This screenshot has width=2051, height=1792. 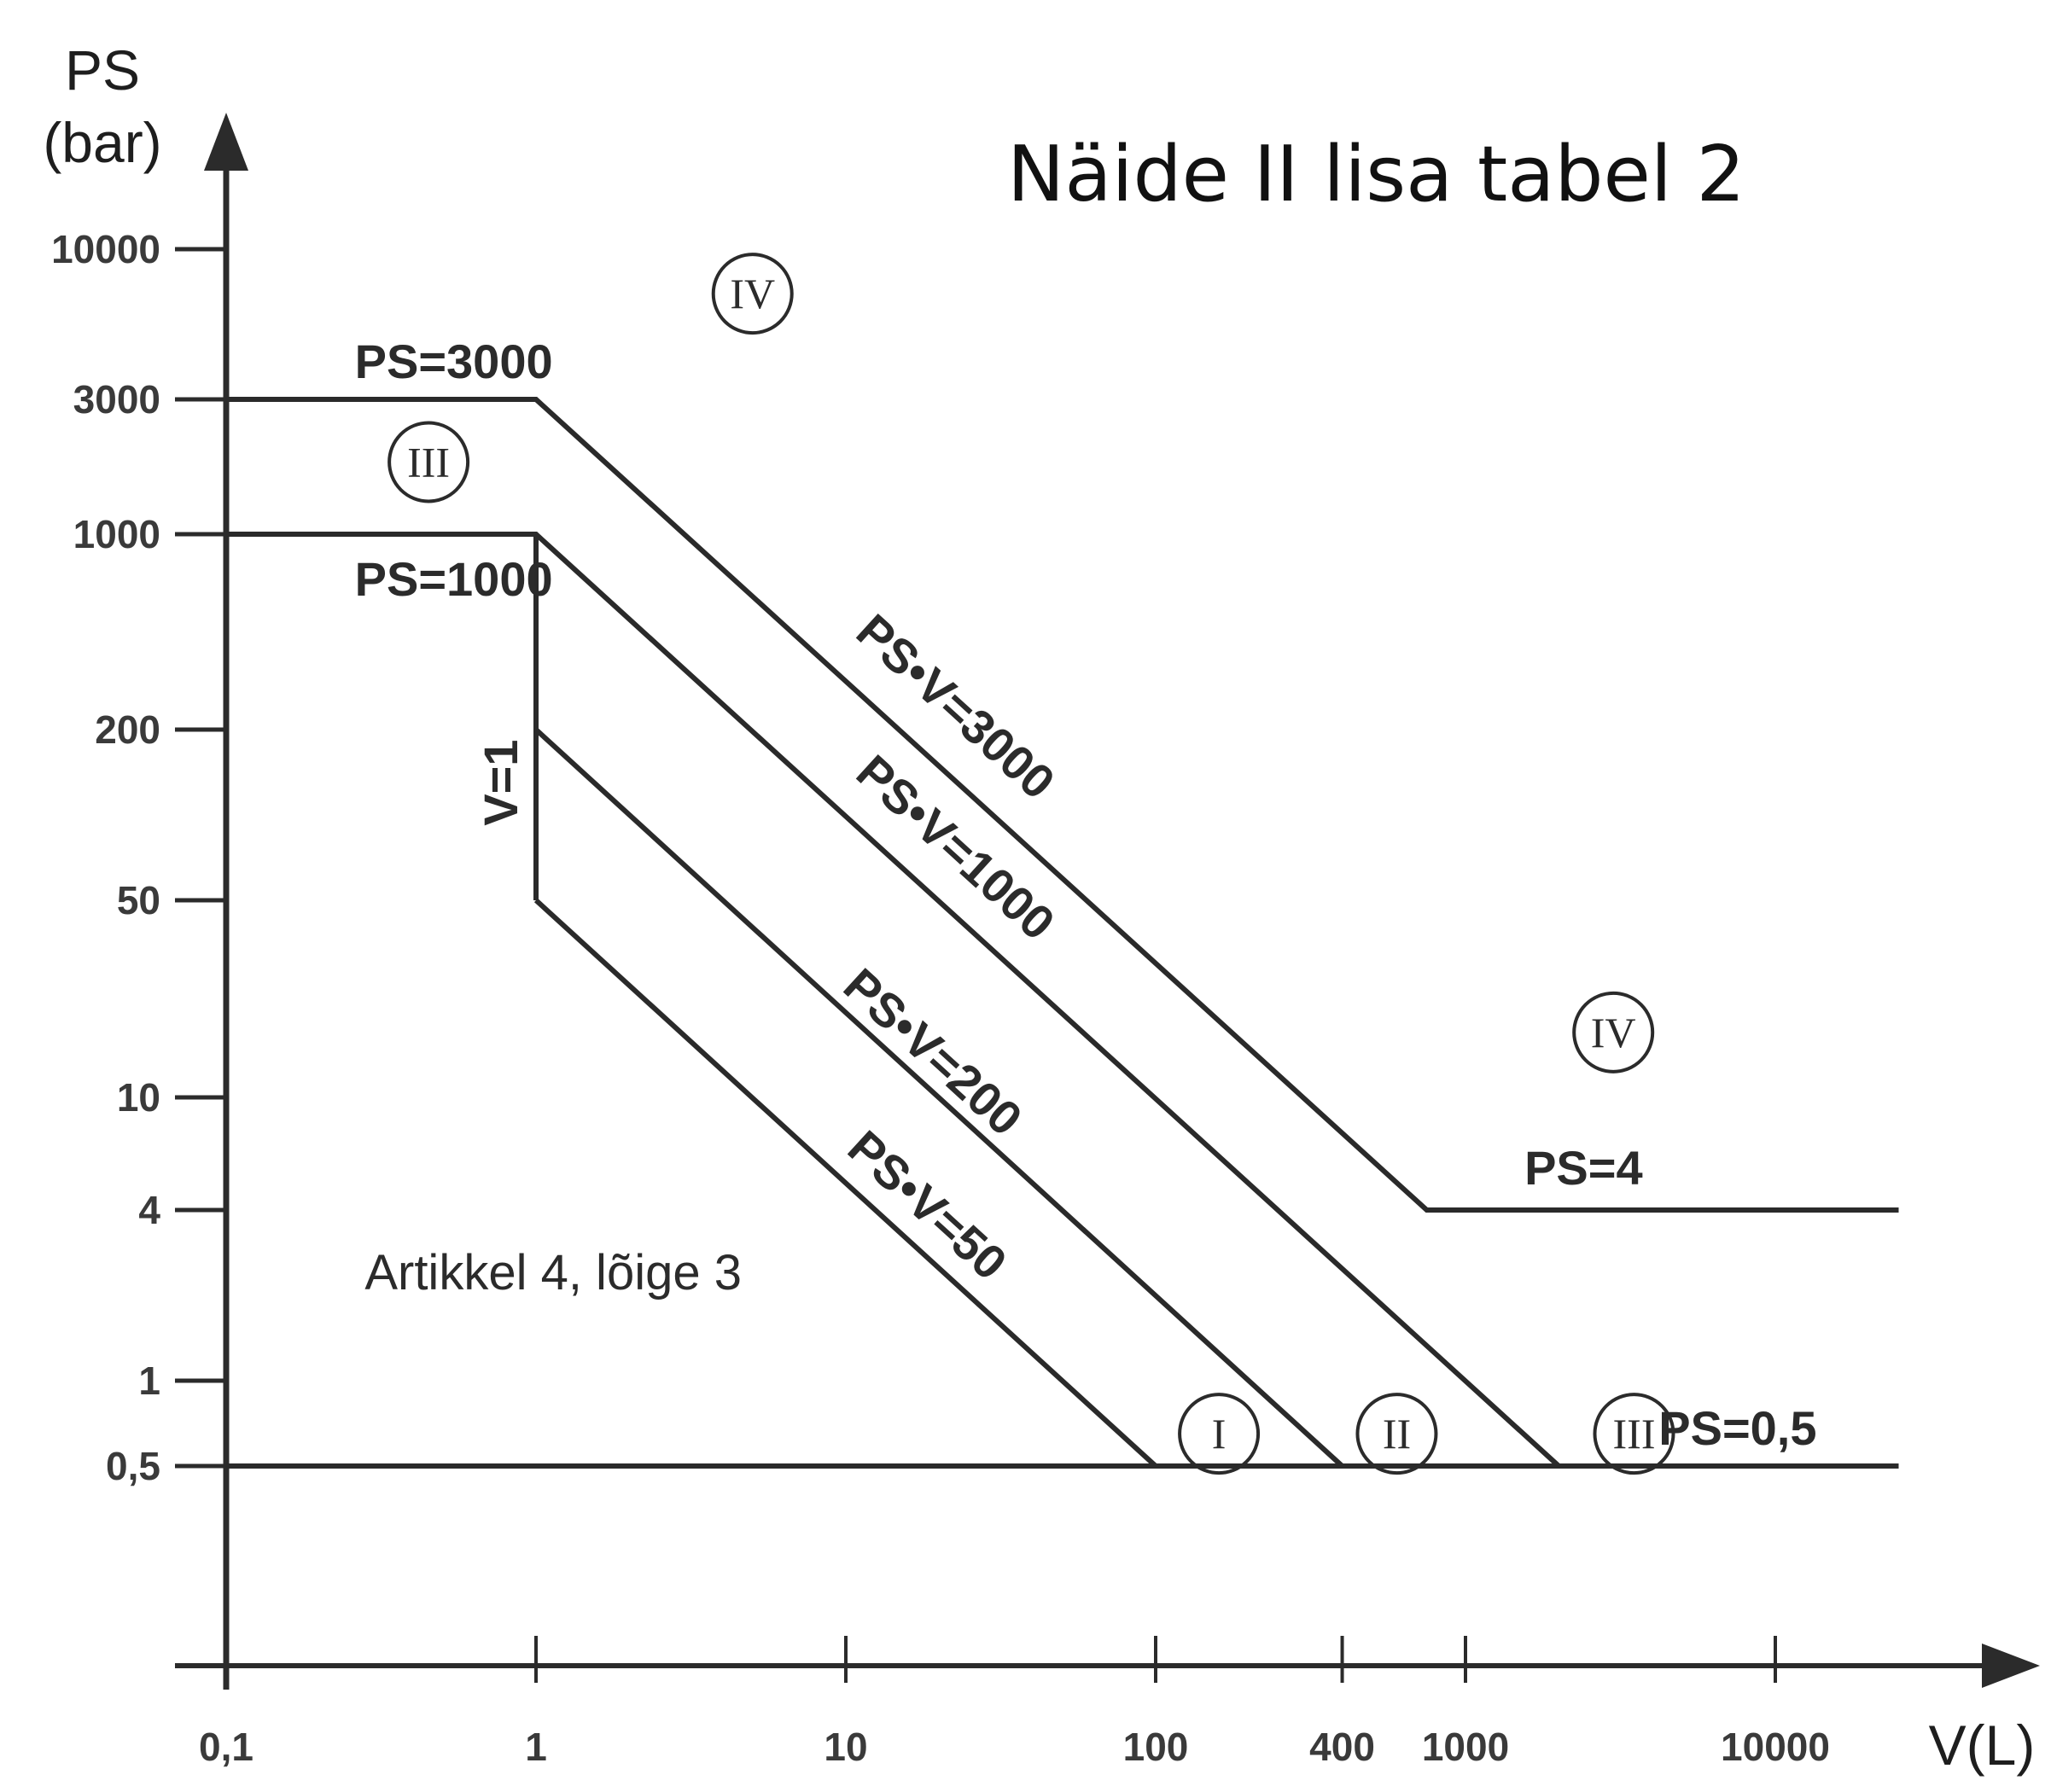 I want to click on category-marker-ii-5: II, so click(x=1397, y=1434).